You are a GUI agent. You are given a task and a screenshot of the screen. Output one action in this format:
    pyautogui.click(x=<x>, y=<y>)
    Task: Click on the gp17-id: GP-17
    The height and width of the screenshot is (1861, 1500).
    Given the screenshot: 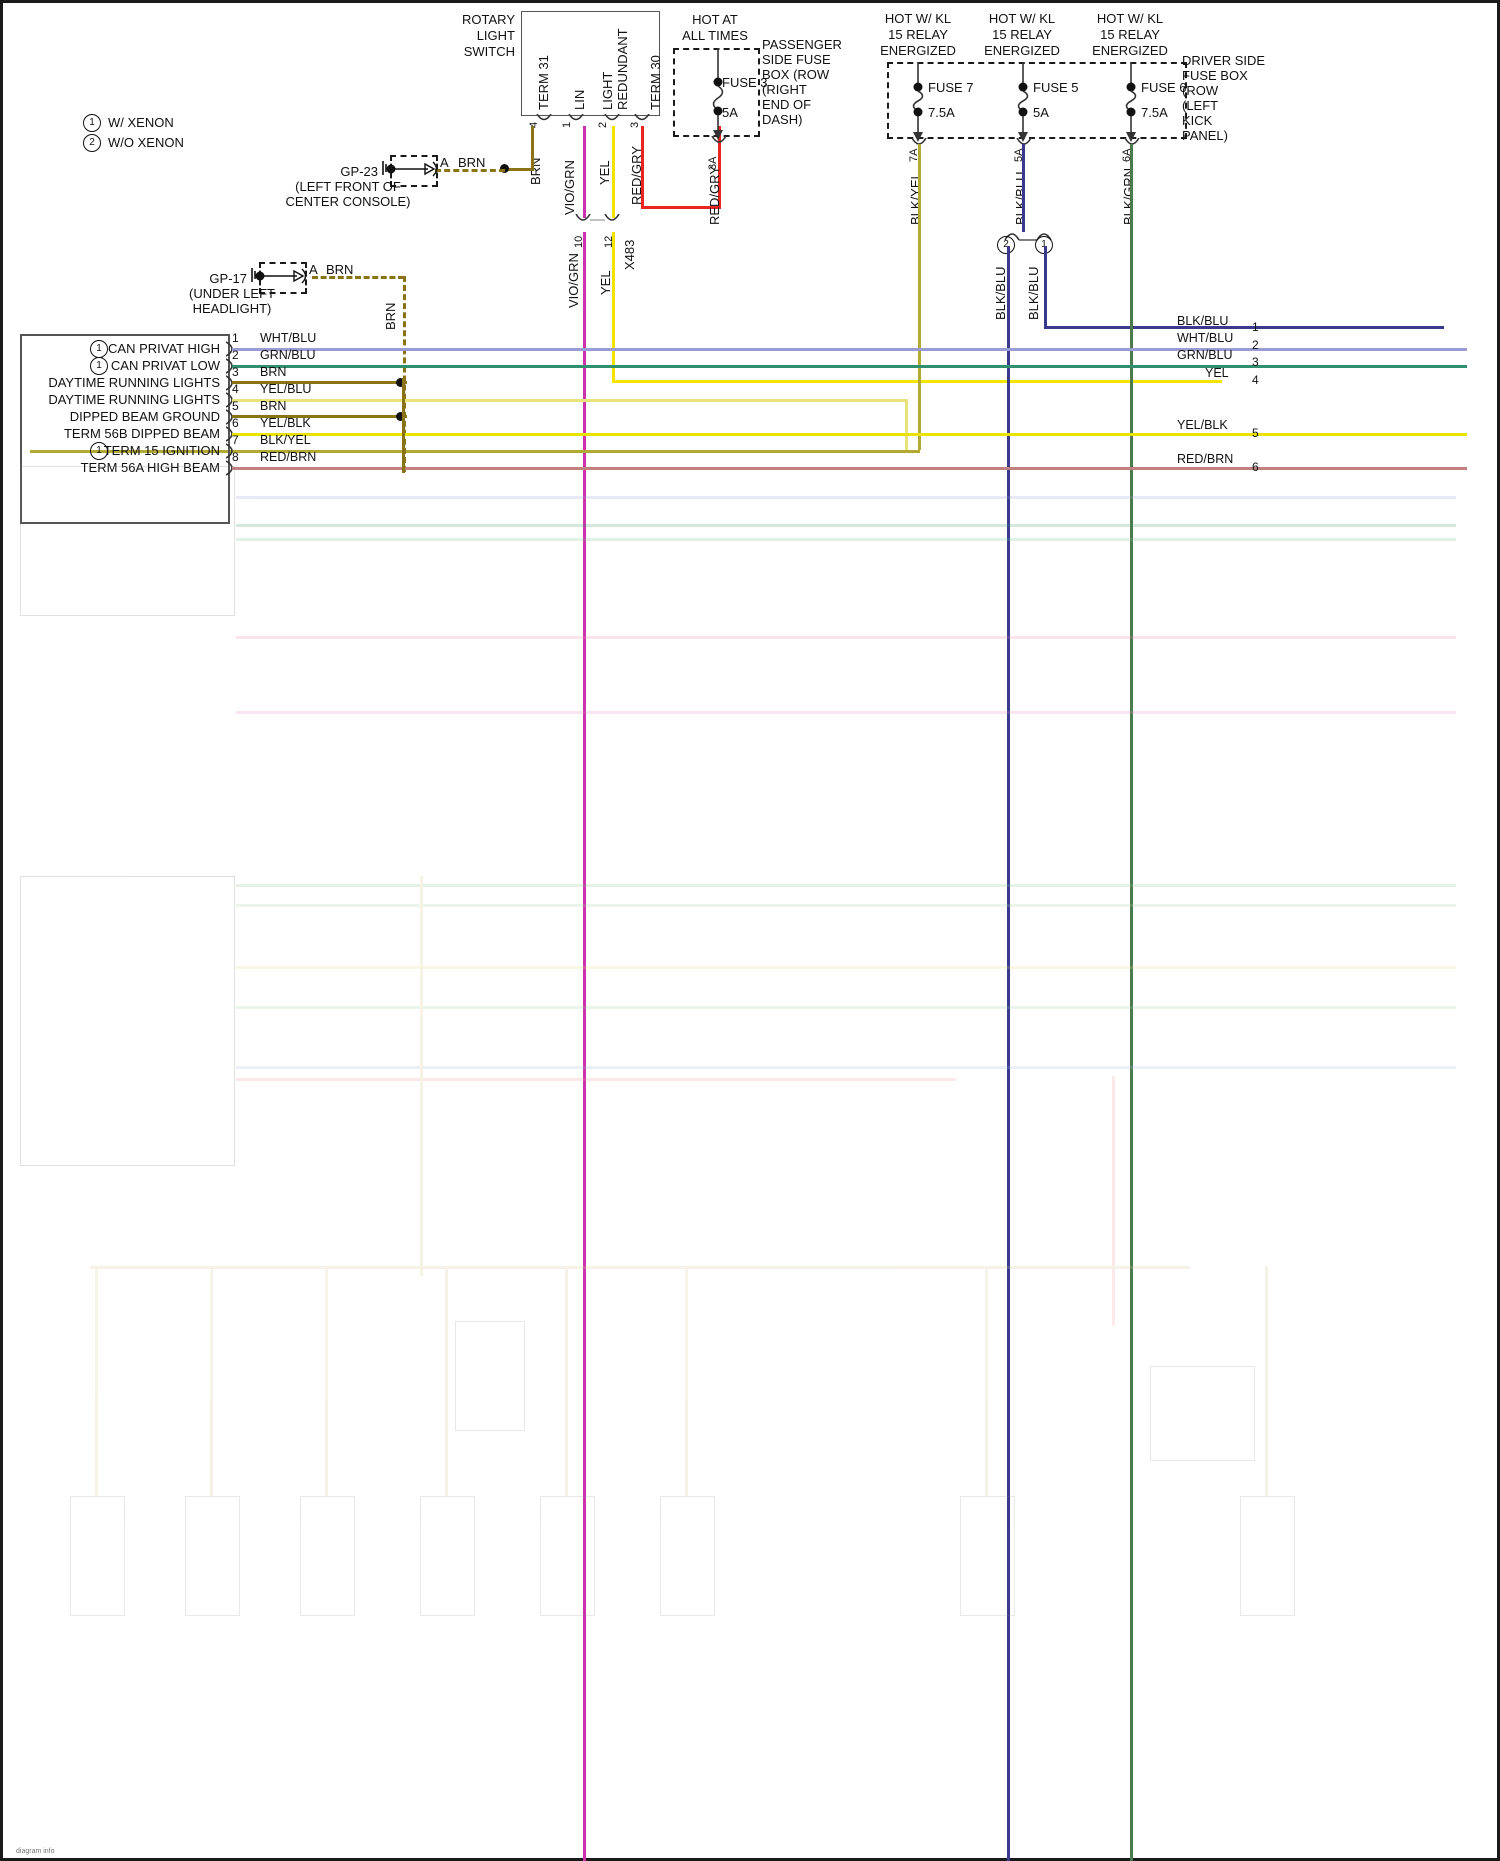 What is the action you would take?
    pyautogui.click(x=228, y=278)
    